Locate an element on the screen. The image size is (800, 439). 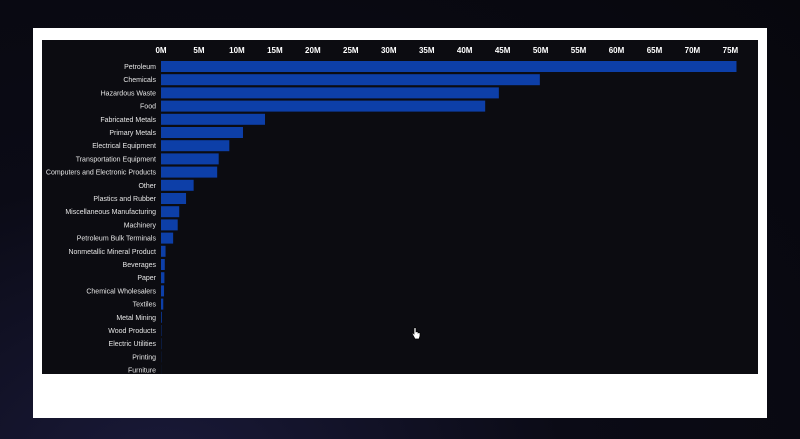
x-tick-label: 40M is located at coordinates (465, 50).